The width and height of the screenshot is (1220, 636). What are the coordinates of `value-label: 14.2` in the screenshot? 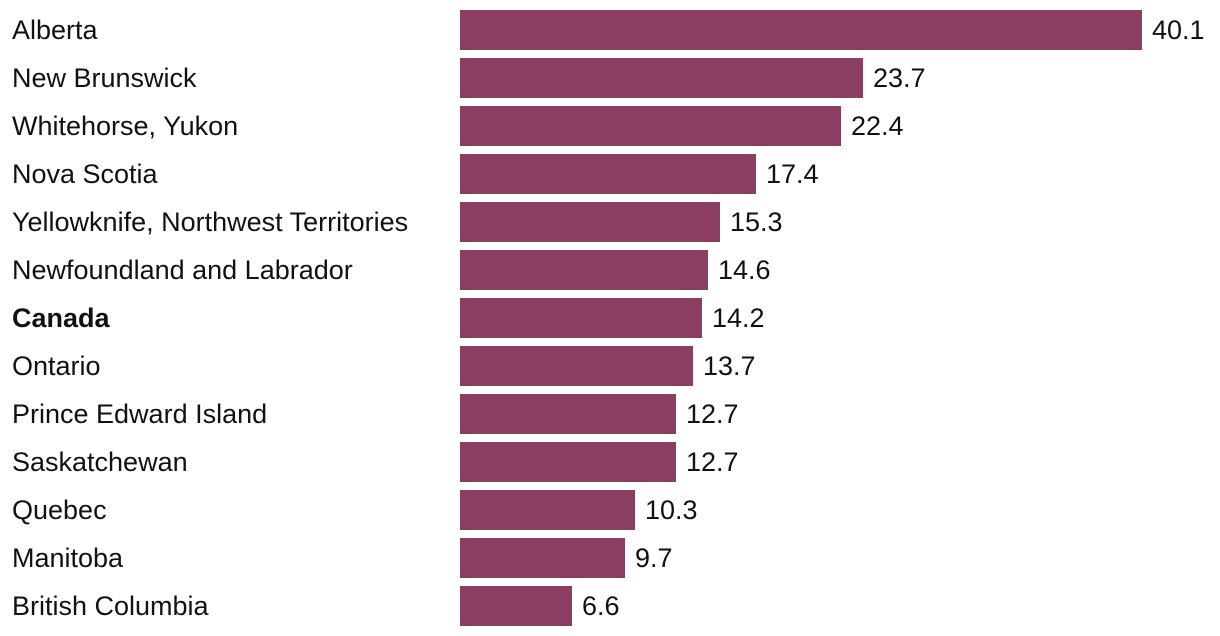 It's located at (738, 318).